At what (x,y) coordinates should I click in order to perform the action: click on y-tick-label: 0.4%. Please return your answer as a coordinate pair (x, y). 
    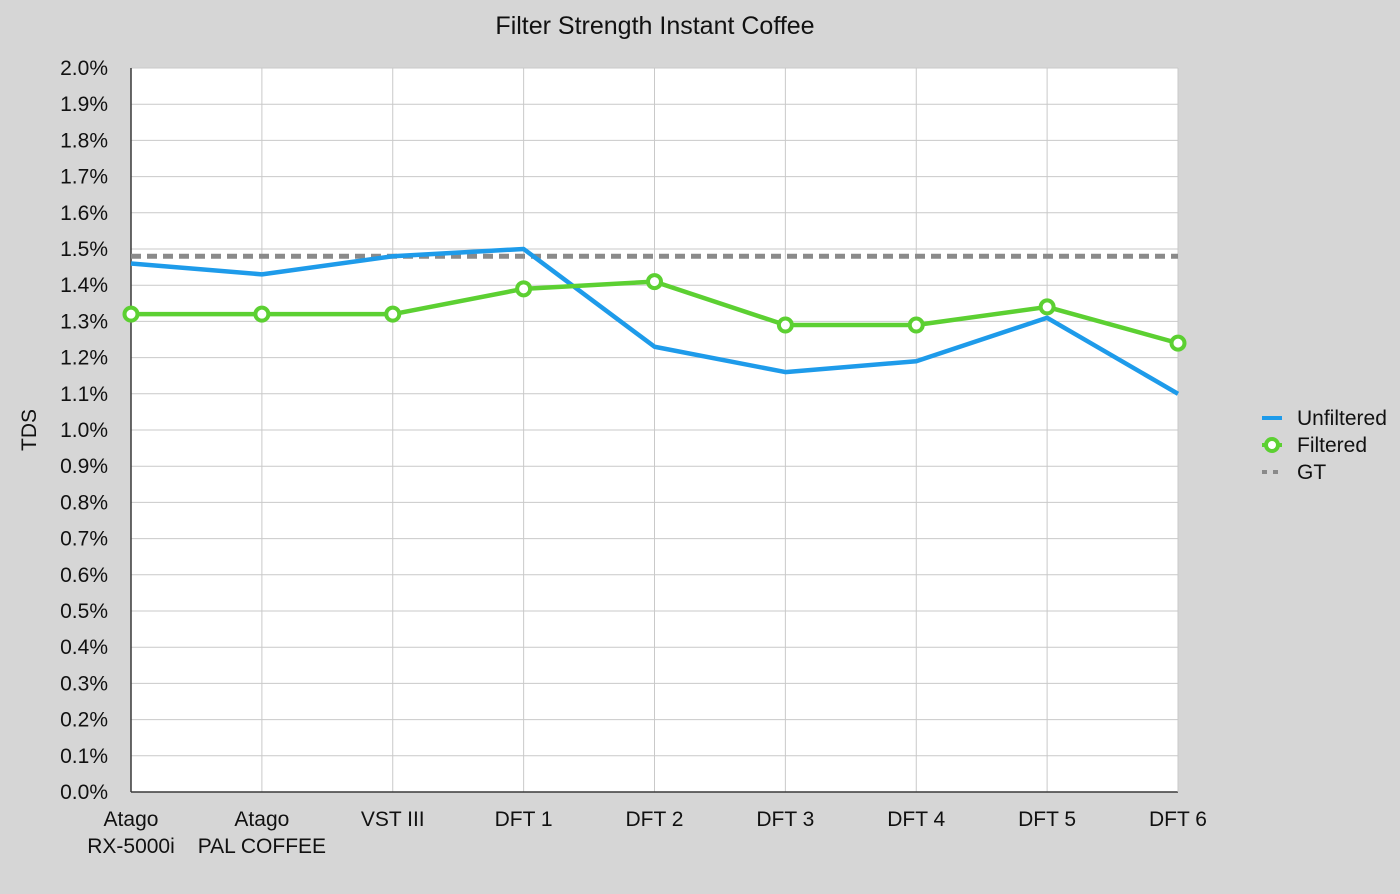
    Looking at the image, I should click on (84, 647).